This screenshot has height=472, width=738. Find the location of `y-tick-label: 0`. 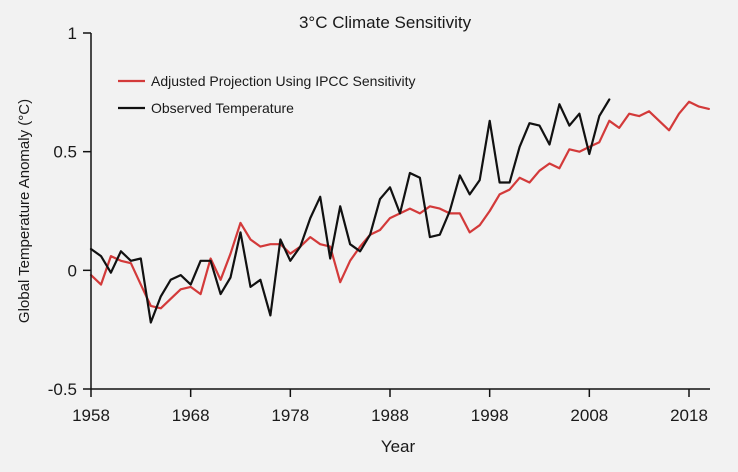

y-tick-label: 0 is located at coordinates (72, 270).